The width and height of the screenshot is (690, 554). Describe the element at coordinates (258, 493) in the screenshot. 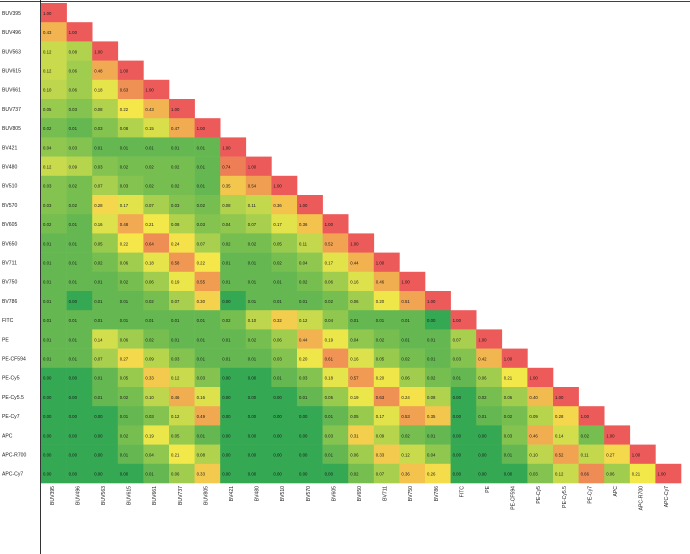

I see `column-label: BV480` at that location.